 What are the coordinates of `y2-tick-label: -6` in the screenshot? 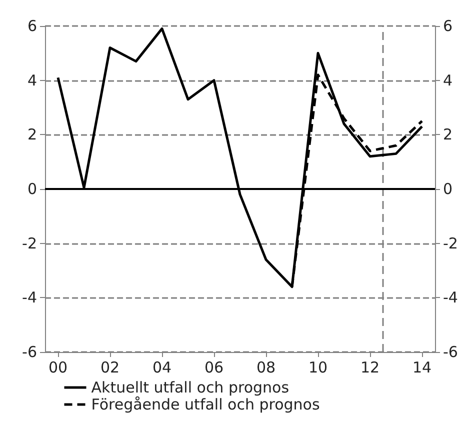 It's located at (450, 352).